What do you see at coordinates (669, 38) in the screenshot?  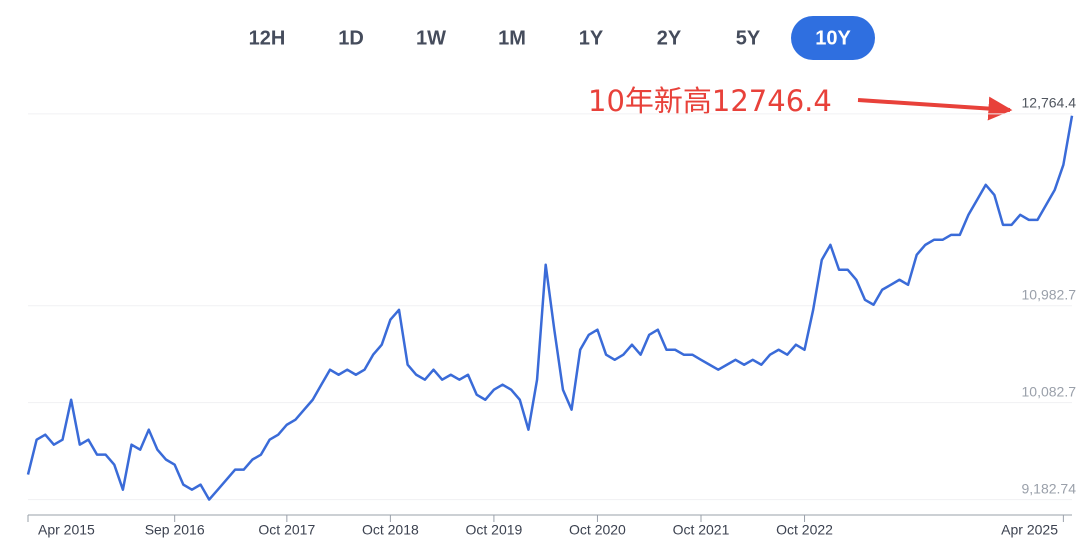 I see `range-button: 2Y` at bounding box center [669, 38].